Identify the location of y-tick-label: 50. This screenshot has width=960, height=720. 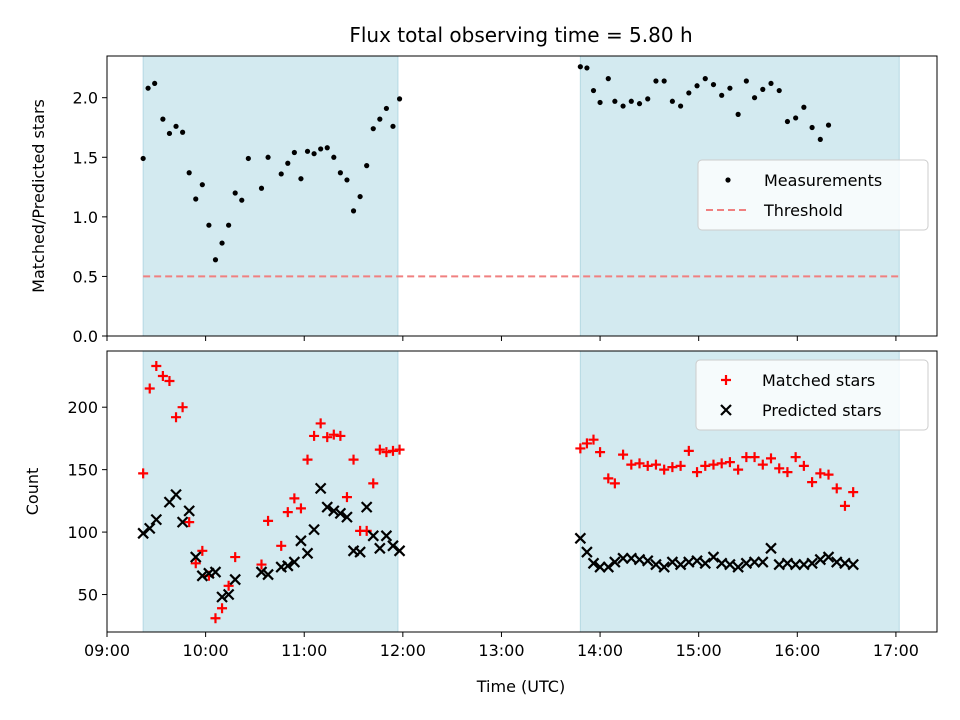
(88, 595).